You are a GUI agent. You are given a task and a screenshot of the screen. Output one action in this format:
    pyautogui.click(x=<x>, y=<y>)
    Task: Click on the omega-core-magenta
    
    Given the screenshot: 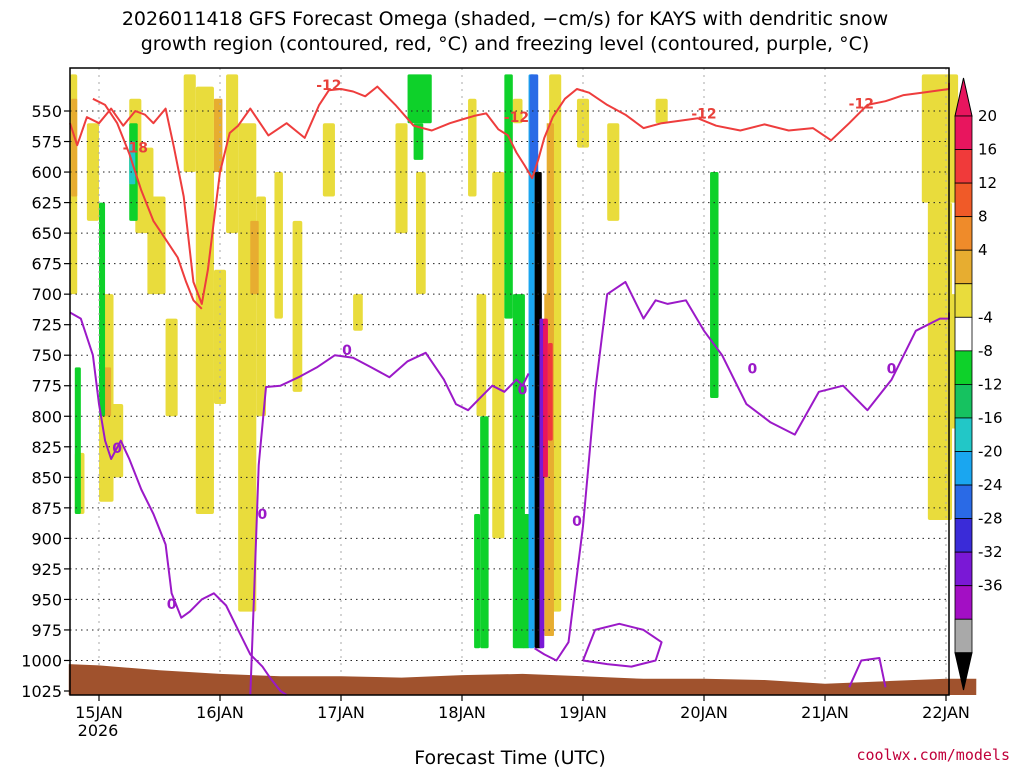 What is the action you would take?
    pyautogui.click(x=545, y=398)
    